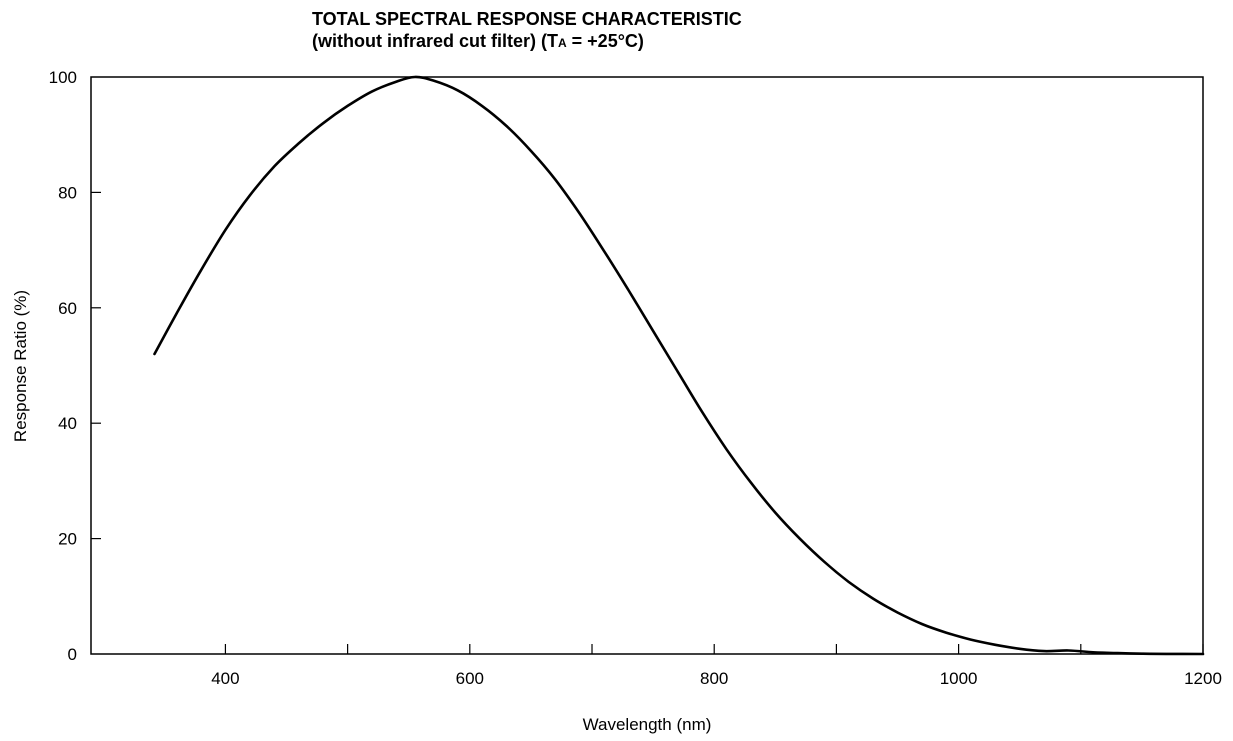  I want to click on x-tick-label: 1200, so click(1203, 678).